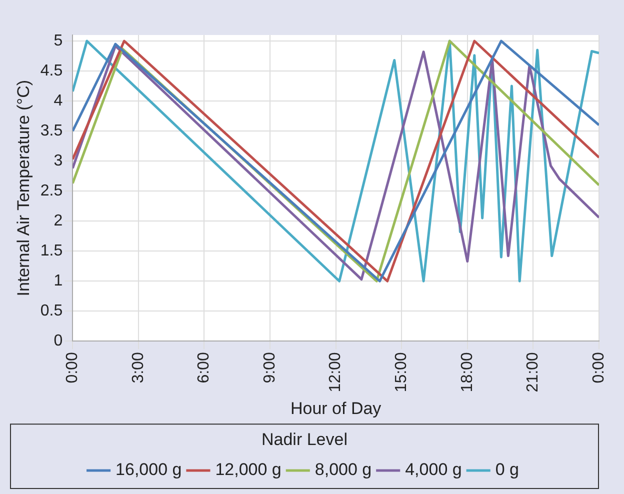 Image resolution: width=624 pixels, height=494 pixels. I want to click on x-tick-label: 12:00, so click(335, 372).